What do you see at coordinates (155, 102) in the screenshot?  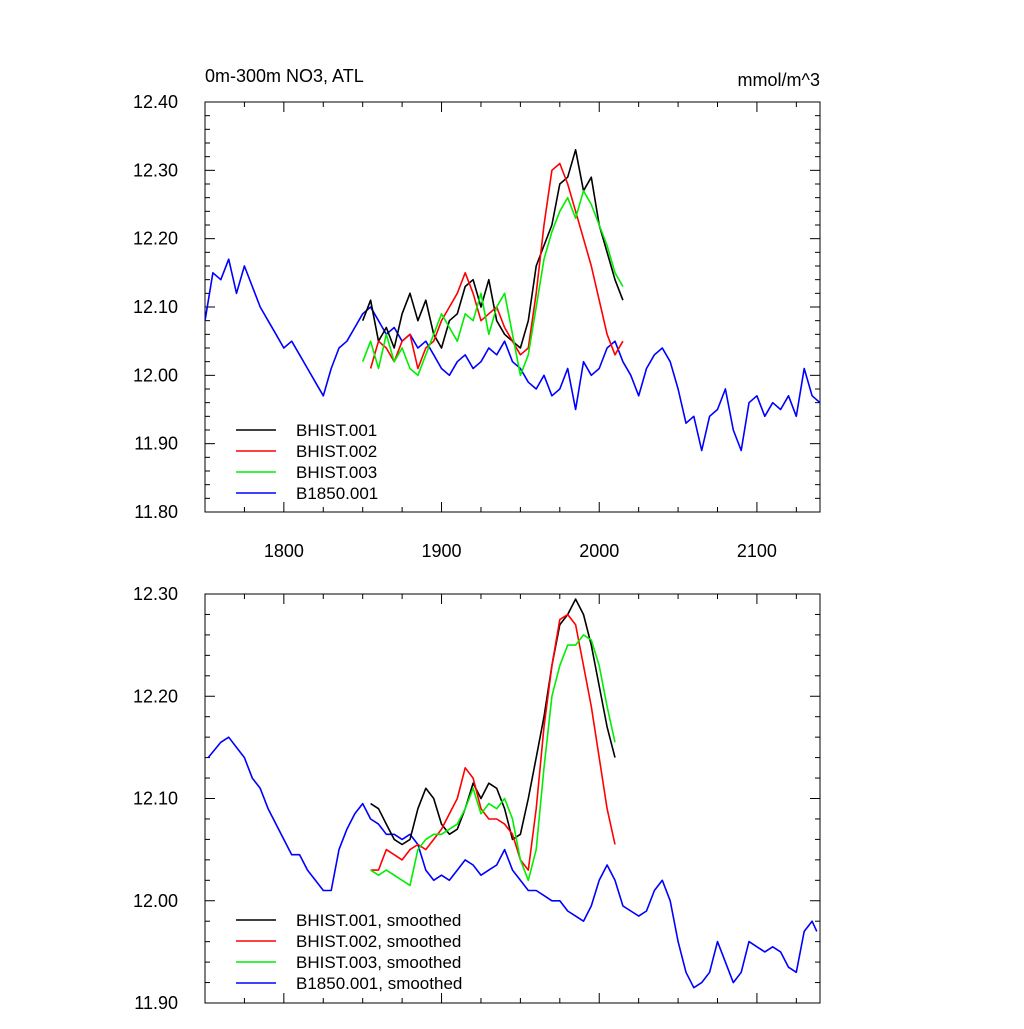 I see `y-tick-label: 12.40` at bounding box center [155, 102].